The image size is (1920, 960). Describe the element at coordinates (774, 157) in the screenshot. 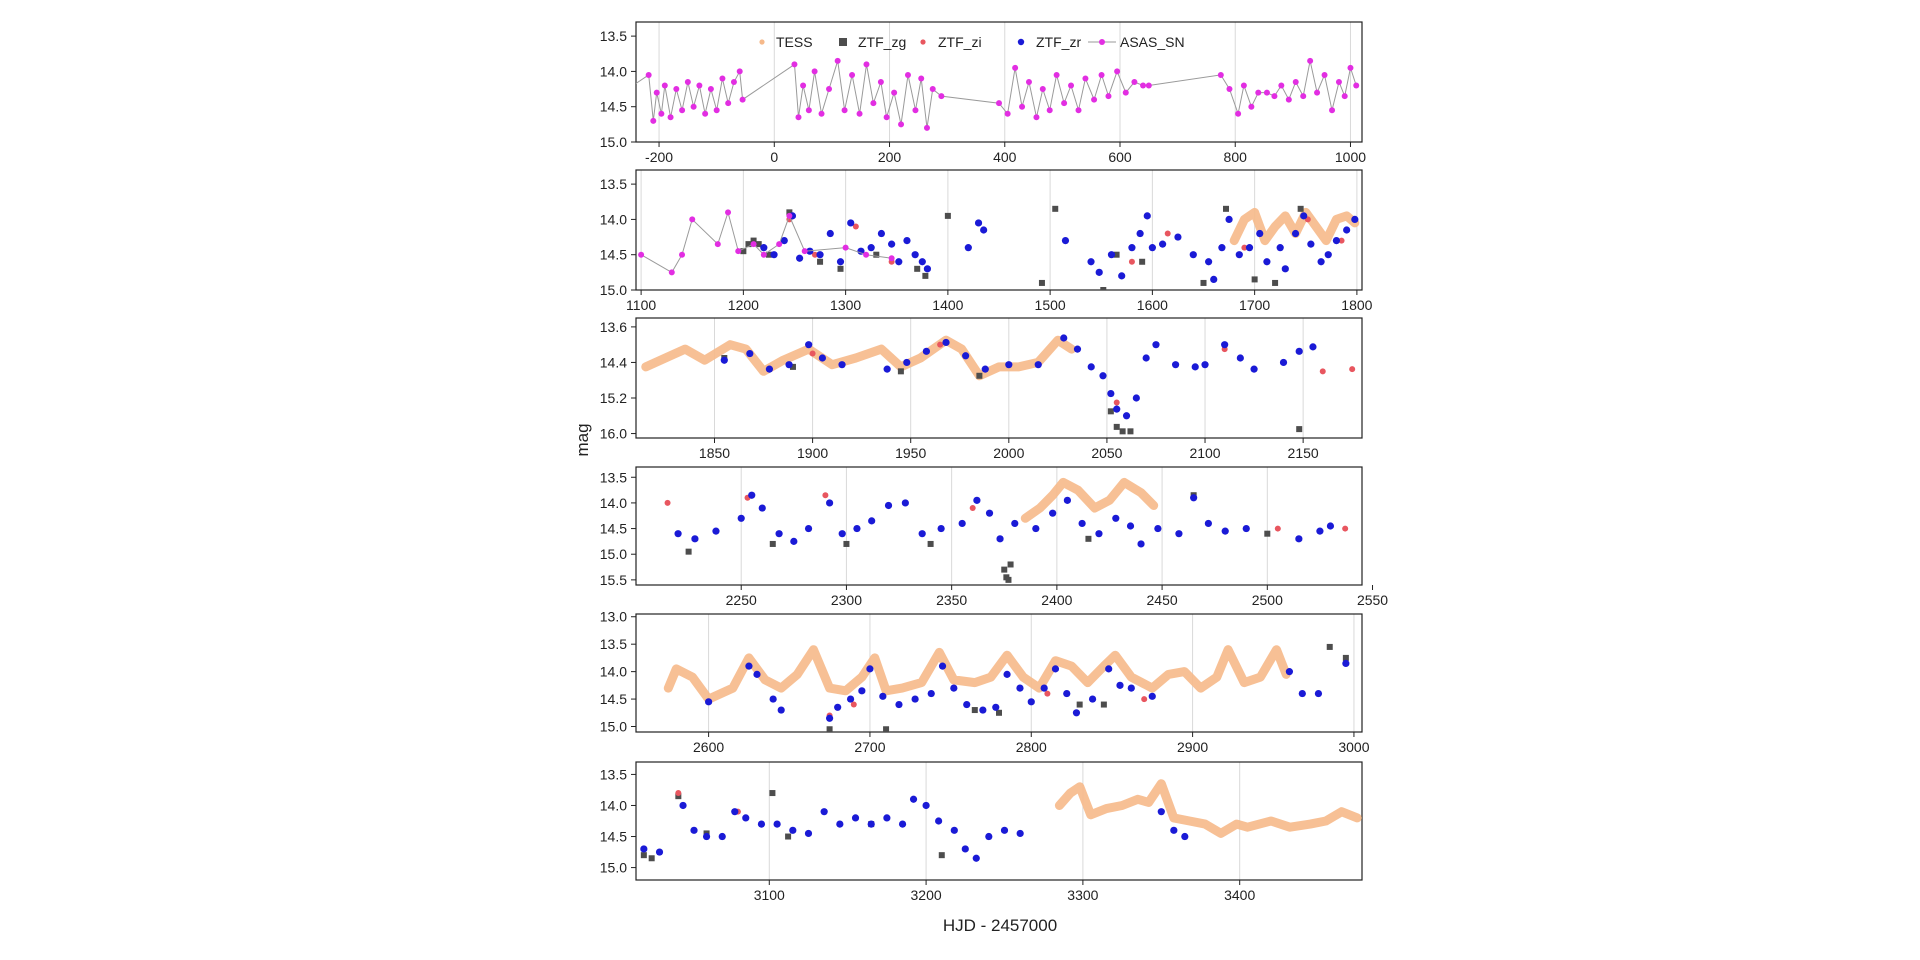

I see `x-tick-label: 0` at that location.